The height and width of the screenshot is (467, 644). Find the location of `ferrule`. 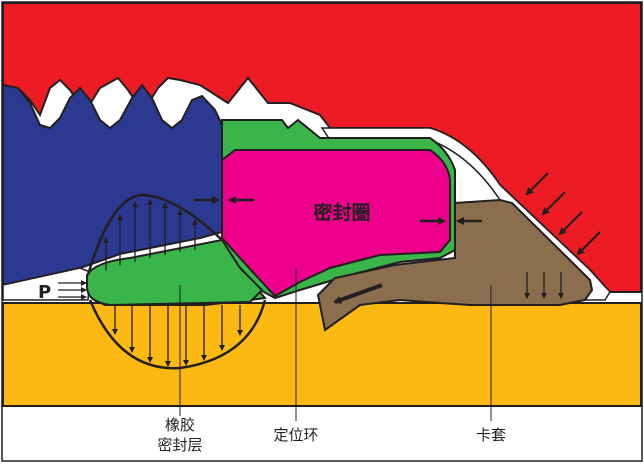

ferrule is located at coordinates (455, 265).